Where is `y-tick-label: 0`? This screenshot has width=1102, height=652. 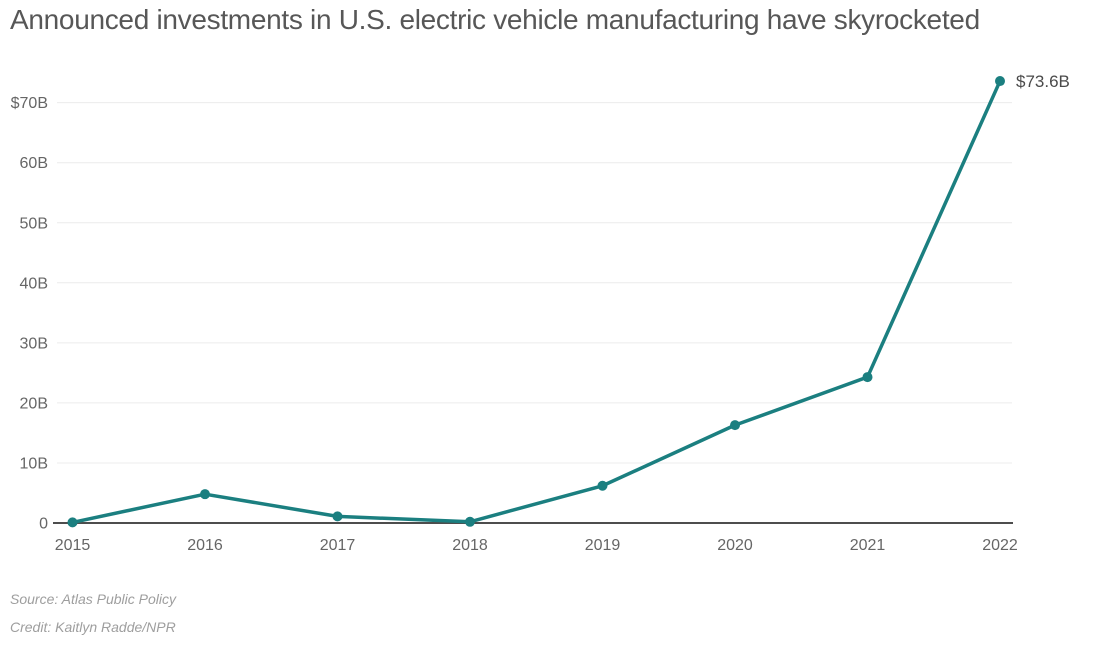
y-tick-label: 0 is located at coordinates (43, 524).